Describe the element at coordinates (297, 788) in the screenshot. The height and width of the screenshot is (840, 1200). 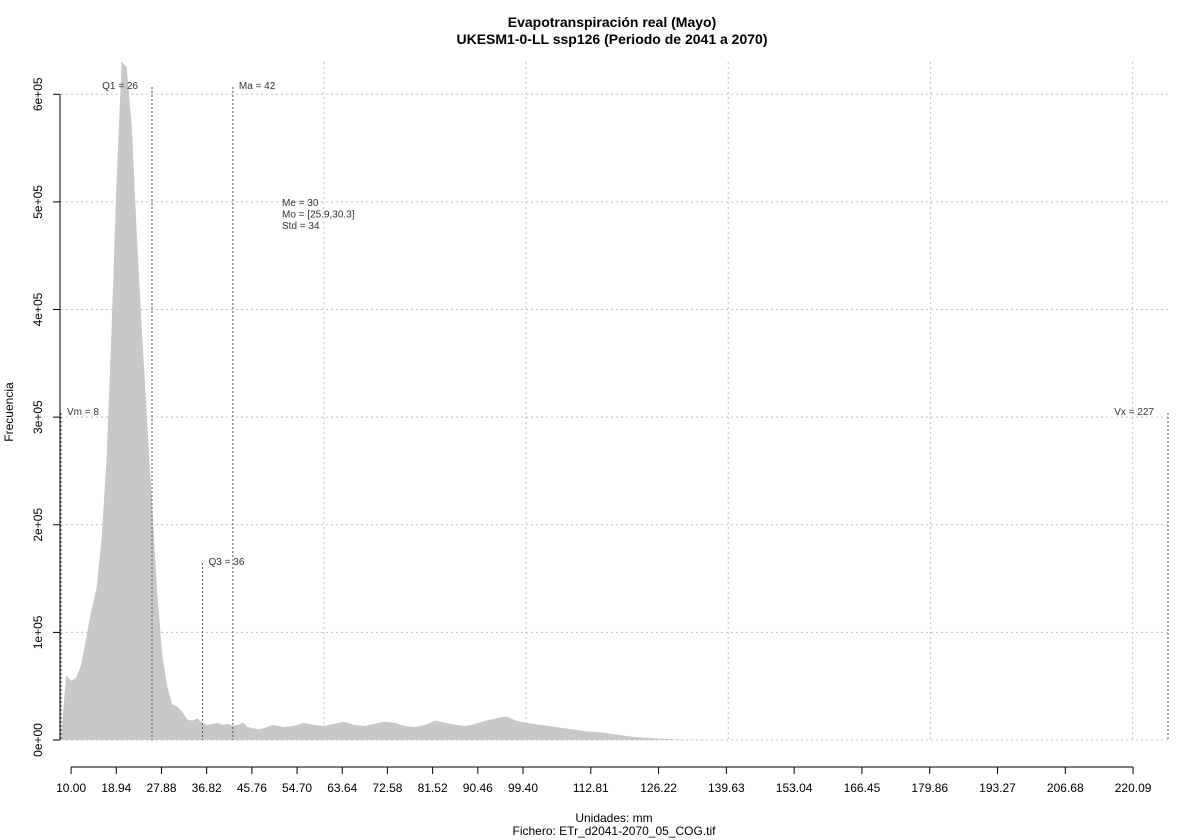
I see `x-tick-label: 54.70` at that location.